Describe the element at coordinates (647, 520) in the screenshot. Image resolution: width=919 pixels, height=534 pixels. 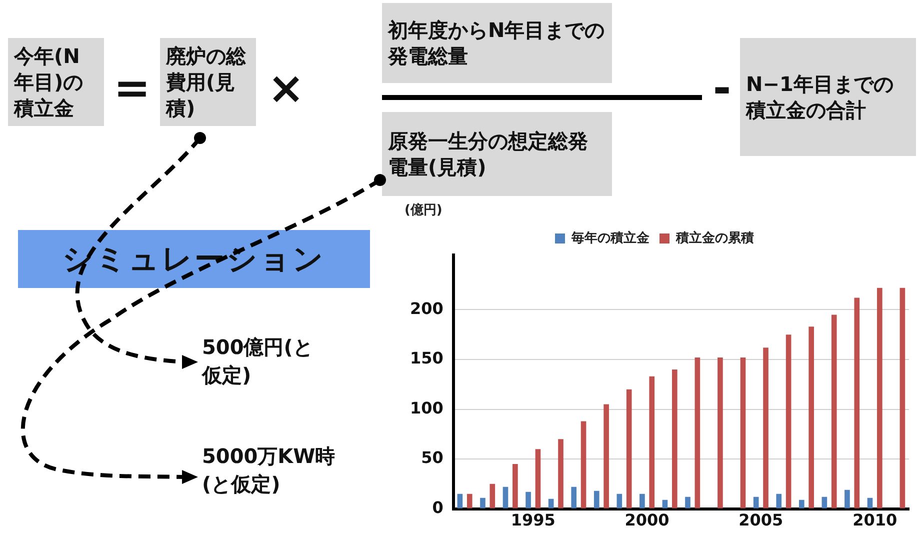
I see `x-tick-label: 2000` at that location.